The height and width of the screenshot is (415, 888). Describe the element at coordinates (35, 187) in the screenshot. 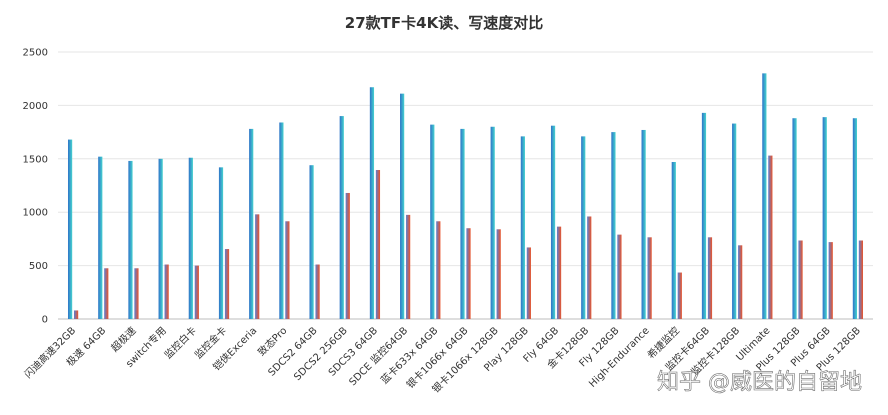

I see `y-axis: 0 500 1000 1500 2000 2500` at that location.